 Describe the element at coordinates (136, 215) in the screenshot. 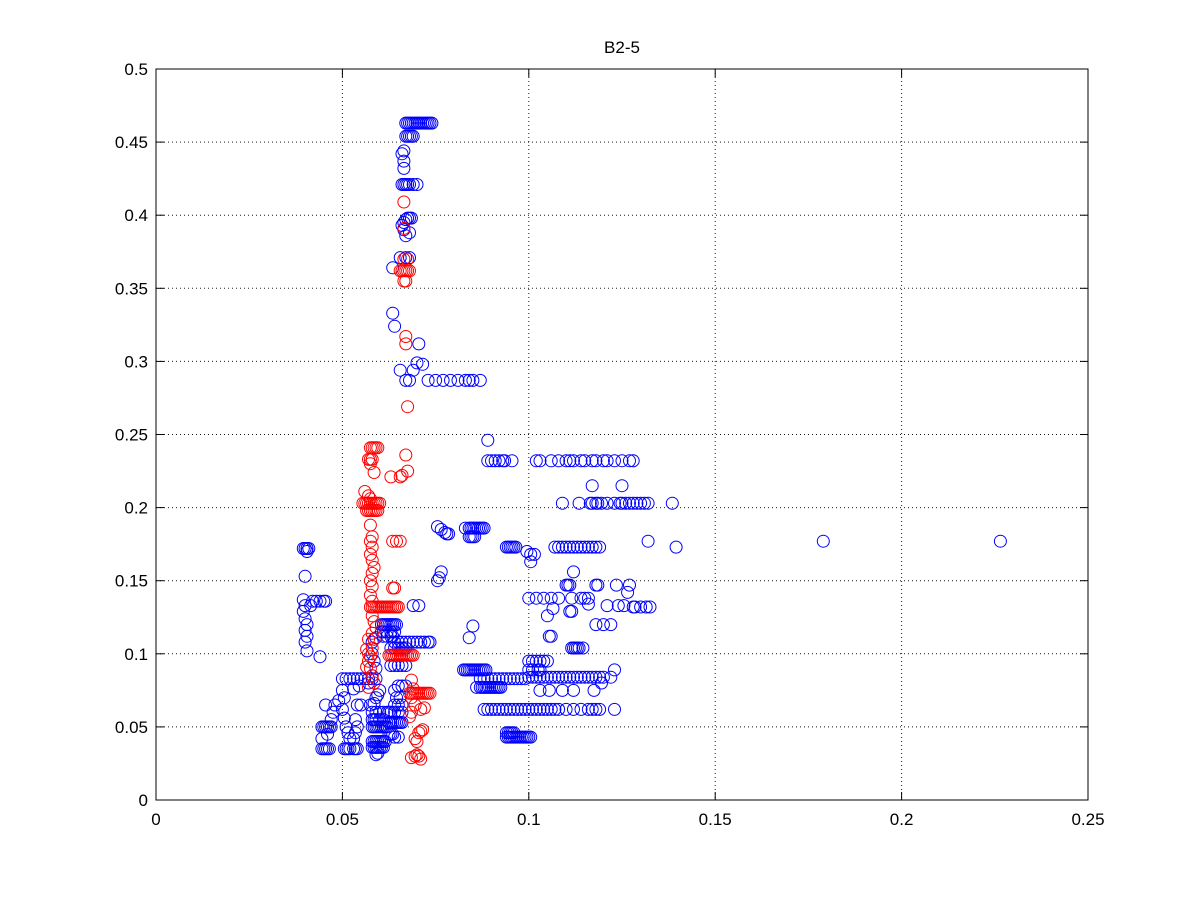

I see `y-tick-label: 0.4` at that location.